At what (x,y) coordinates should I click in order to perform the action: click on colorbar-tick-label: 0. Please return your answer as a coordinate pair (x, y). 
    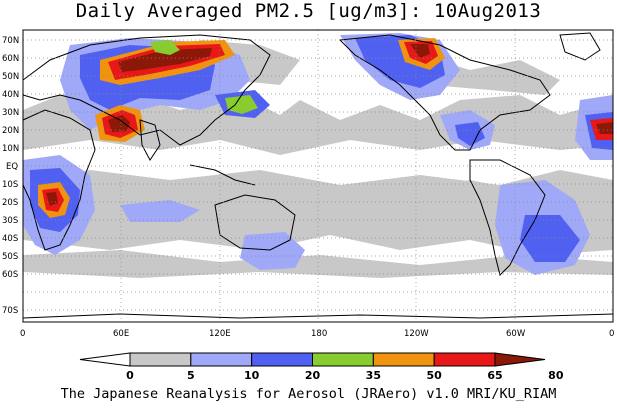
    Looking at the image, I should click on (130, 375).